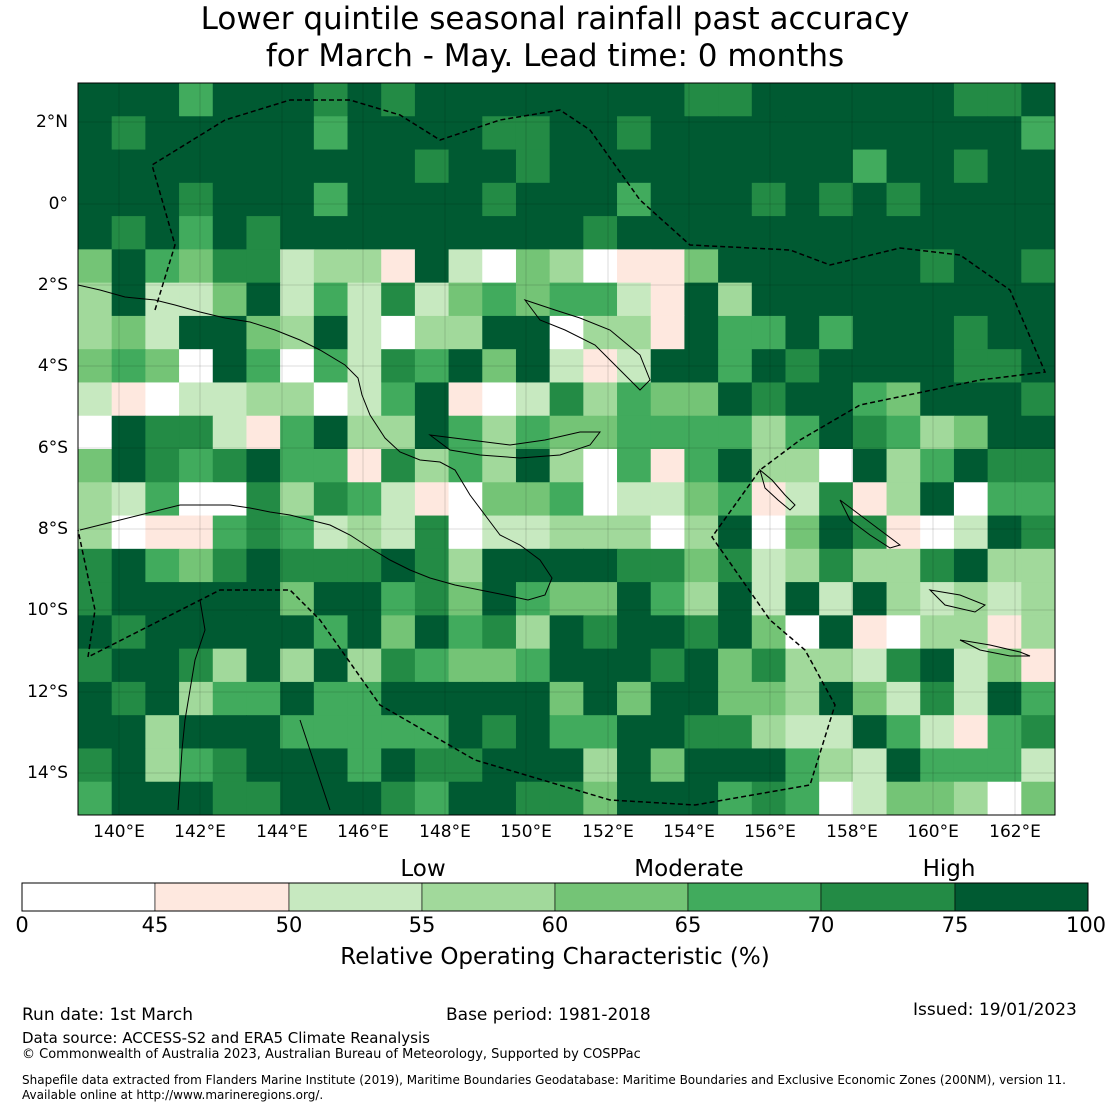  I want to click on colorbar-frame, so click(555, 897).